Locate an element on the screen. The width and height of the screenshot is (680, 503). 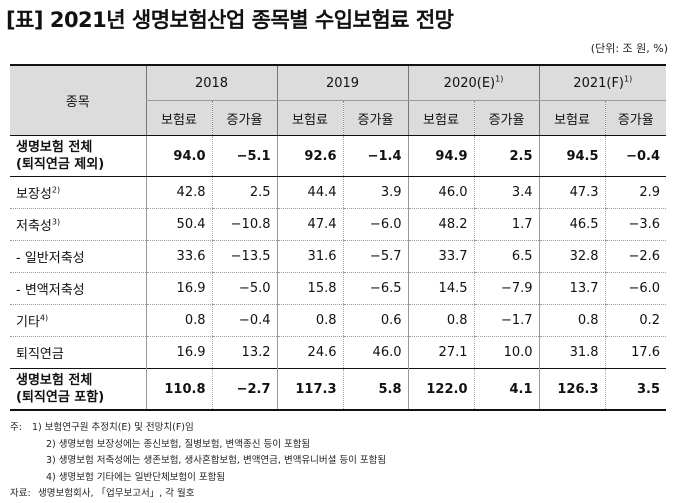
header-year-2019: 2019 is located at coordinates (342, 82).